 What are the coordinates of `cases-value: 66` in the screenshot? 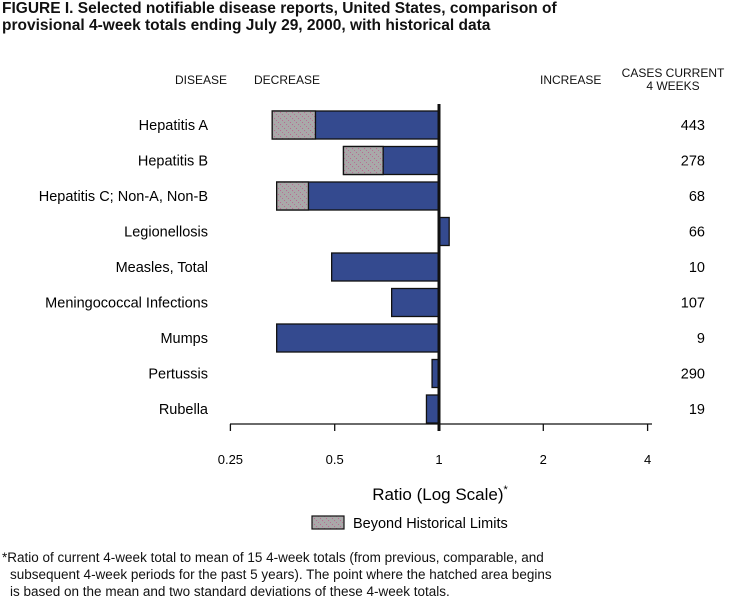 It's located at (697, 233).